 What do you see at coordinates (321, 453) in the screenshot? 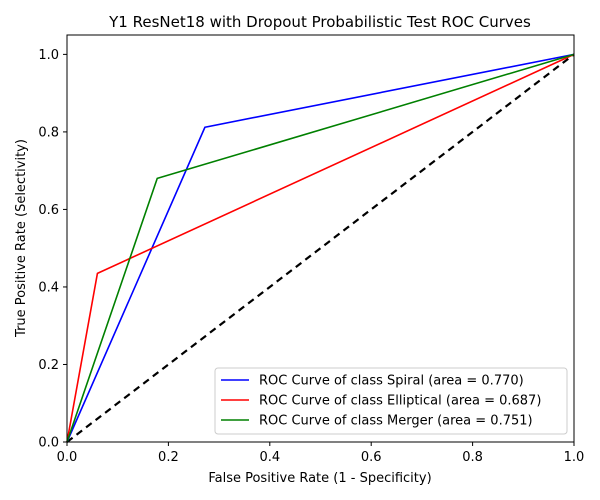
I see `x-axis-ticks: 0.0 0.2 0.4 0.6 0.8 1.0` at bounding box center [321, 453].